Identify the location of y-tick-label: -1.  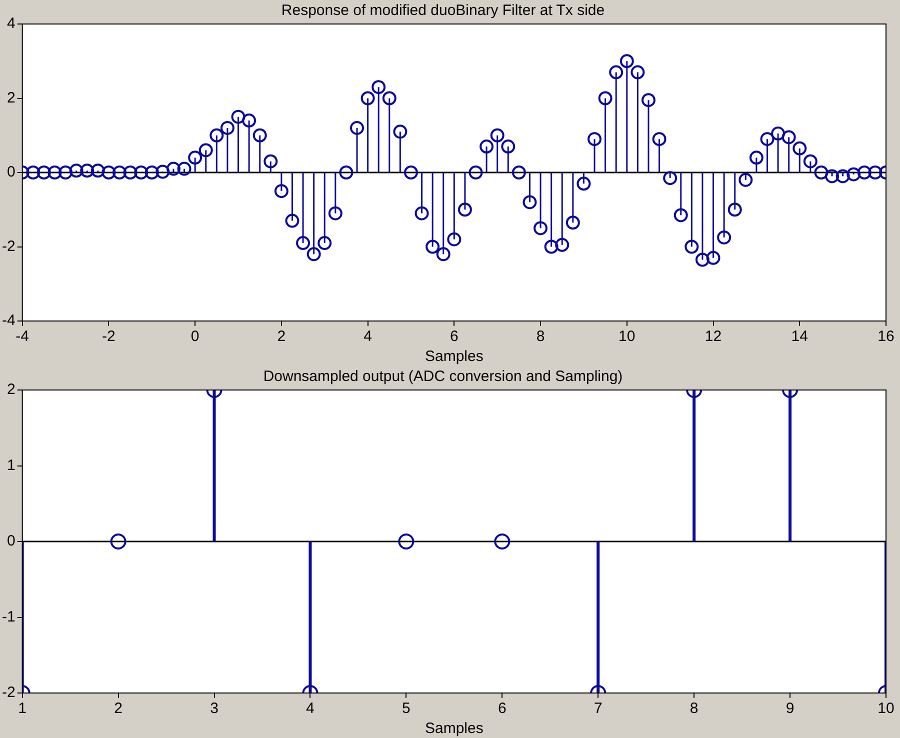
(9, 617).